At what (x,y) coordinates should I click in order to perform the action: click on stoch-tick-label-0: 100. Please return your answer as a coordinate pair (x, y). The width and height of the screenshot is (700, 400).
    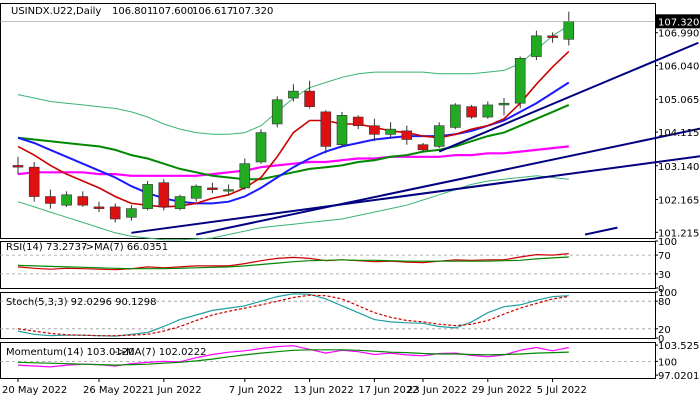
    Looking at the image, I should click on (667, 293).